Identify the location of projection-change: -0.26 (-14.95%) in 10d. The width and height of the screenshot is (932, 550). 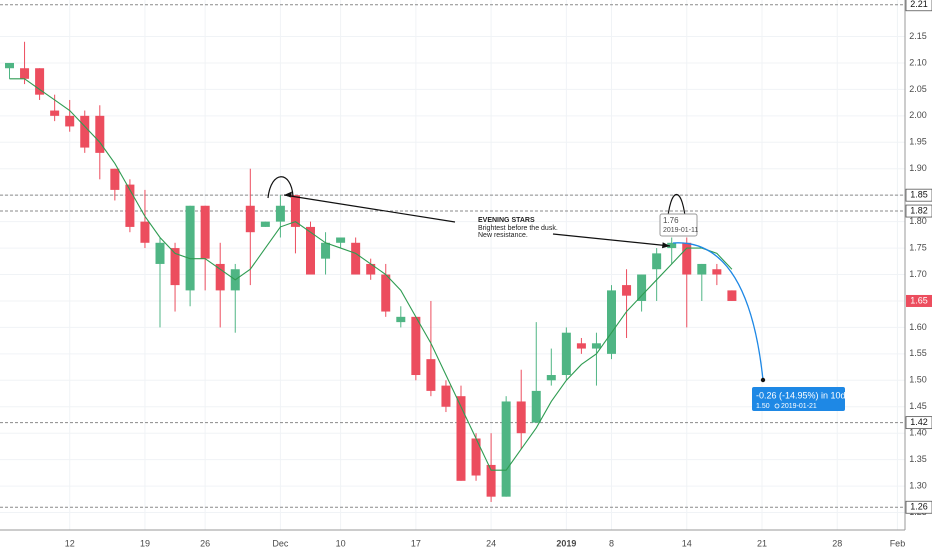
(801, 395).